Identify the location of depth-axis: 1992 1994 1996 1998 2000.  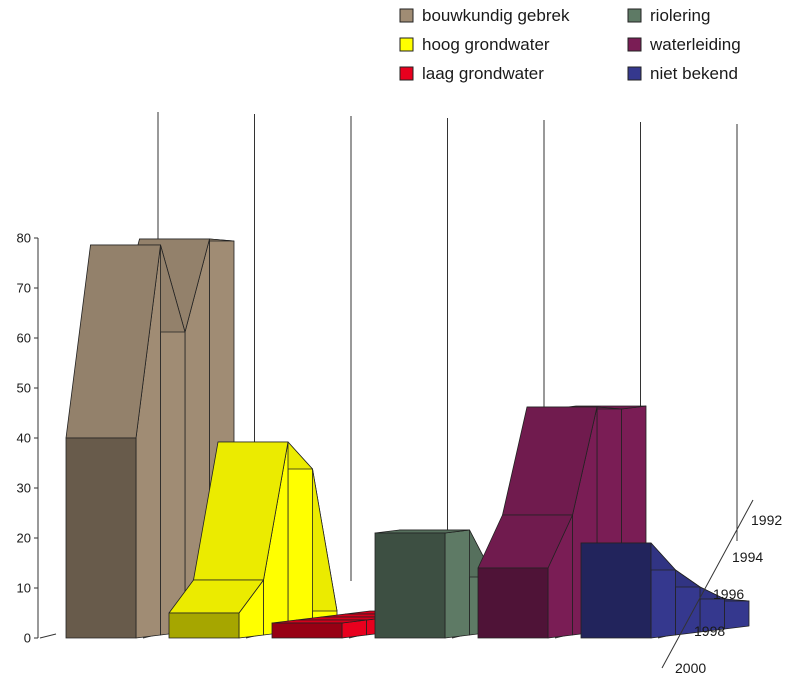
(721, 587).